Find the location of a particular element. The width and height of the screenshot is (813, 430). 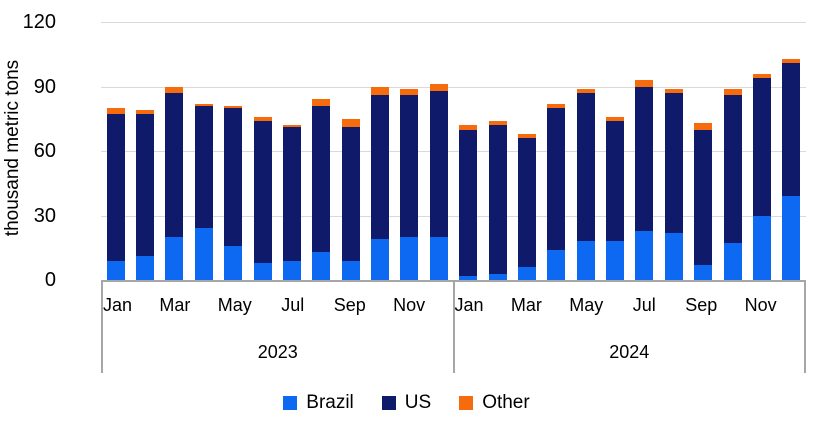

x-tick-label: Mar is located at coordinates (175, 304).